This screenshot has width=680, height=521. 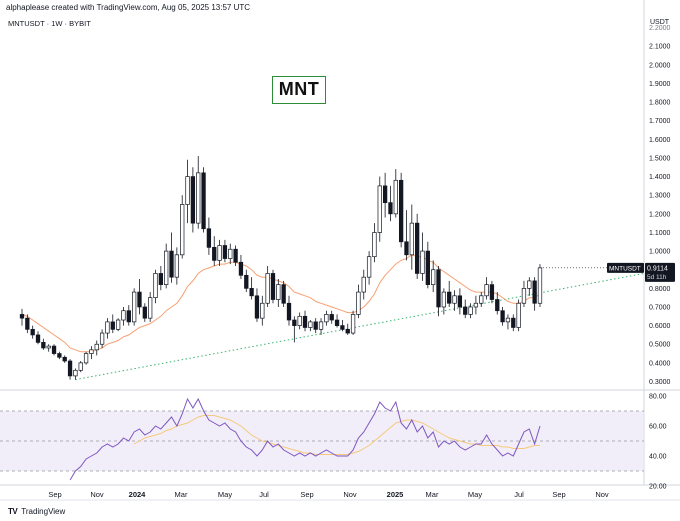 I want to click on price-tick-label: 0.4000, so click(x=660, y=363).